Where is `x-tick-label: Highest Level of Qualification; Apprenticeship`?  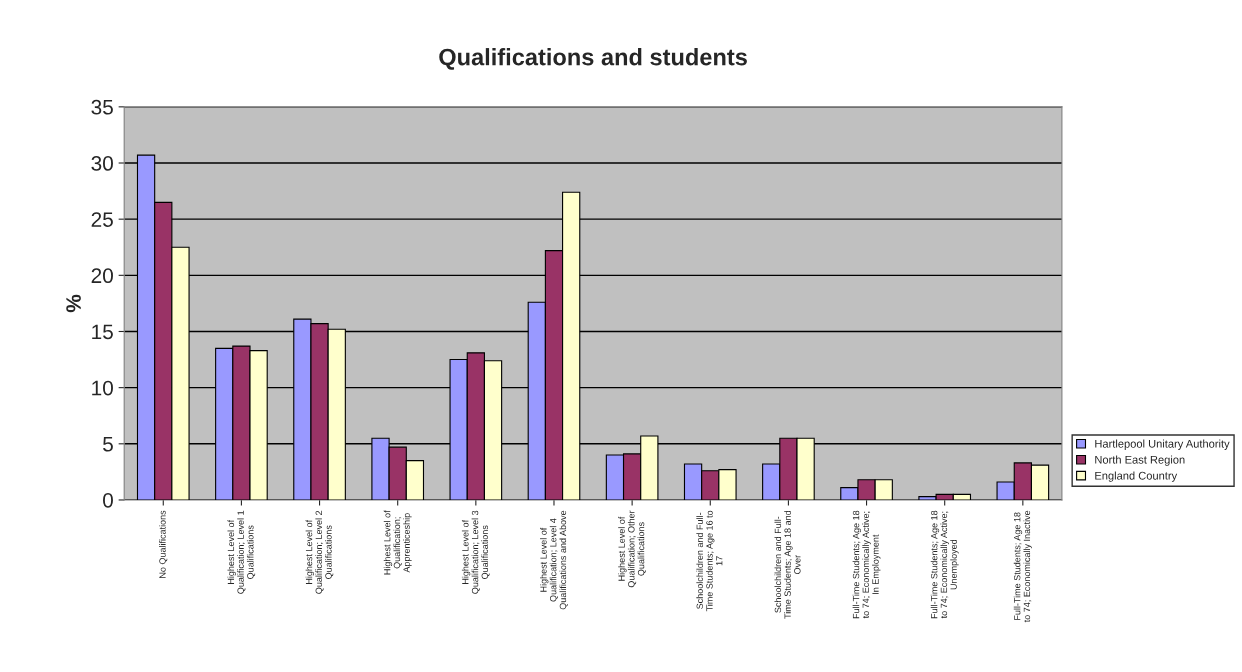 x-tick-label: Highest Level of Qualification; Apprenticeship is located at coordinates (397, 542).